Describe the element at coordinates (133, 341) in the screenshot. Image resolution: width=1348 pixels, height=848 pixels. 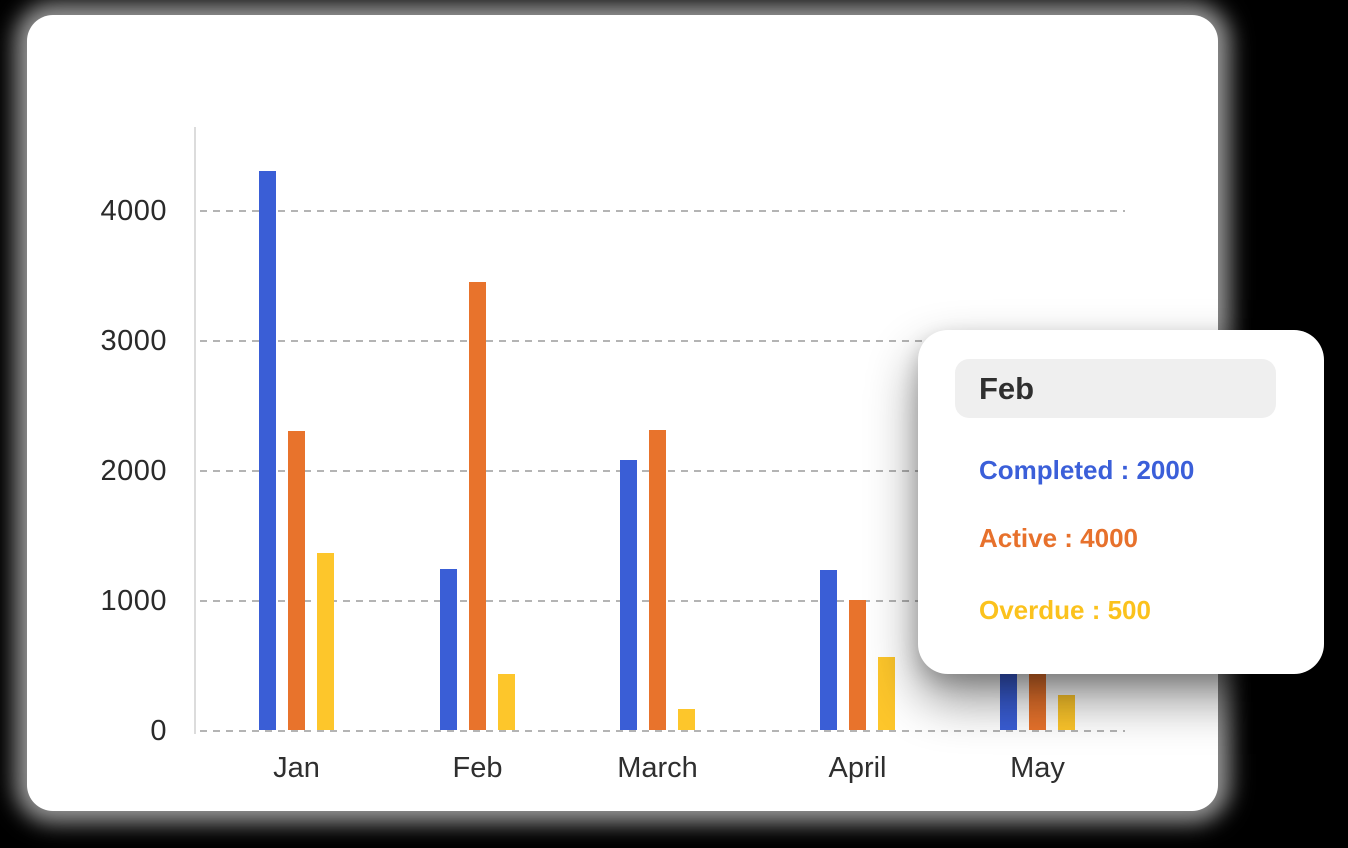
I see `y-axis-tick-label-3000: 3000` at that location.